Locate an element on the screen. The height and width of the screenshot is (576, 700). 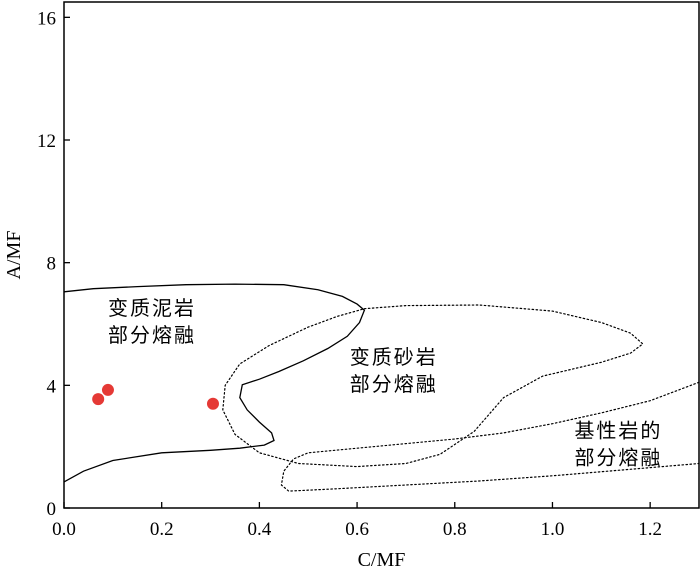
x-tick-label: 0.4 is located at coordinates (260, 529).